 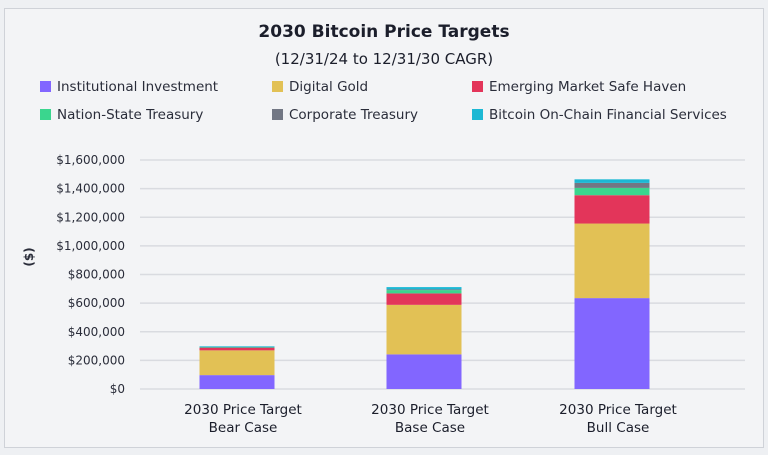 I want to click on y-axis-label: ($), so click(x=29, y=256).